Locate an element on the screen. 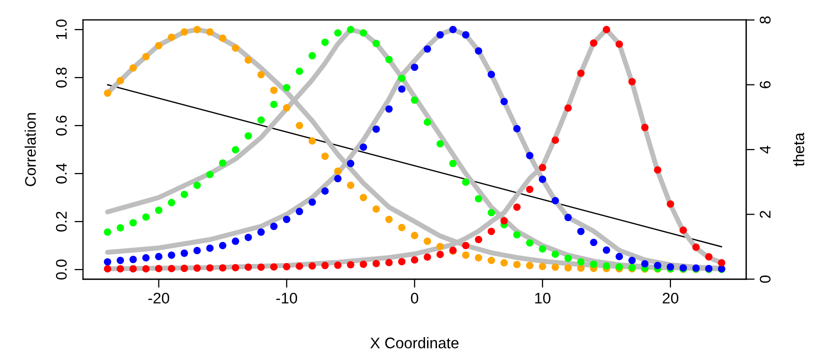 This screenshot has width=830, height=363. y2-axis-title: theta is located at coordinates (798, 149).